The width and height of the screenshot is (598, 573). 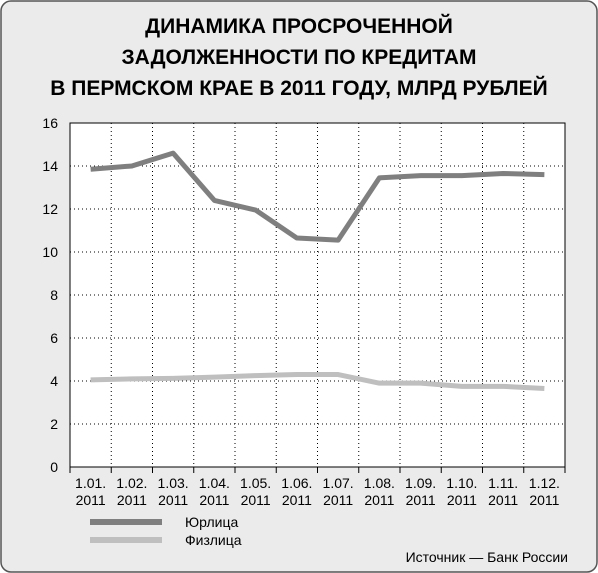 What do you see at coordinates (50, 209) in the screenshot?
I see `y-tick-label: 12` at bounding box center [50, 209].